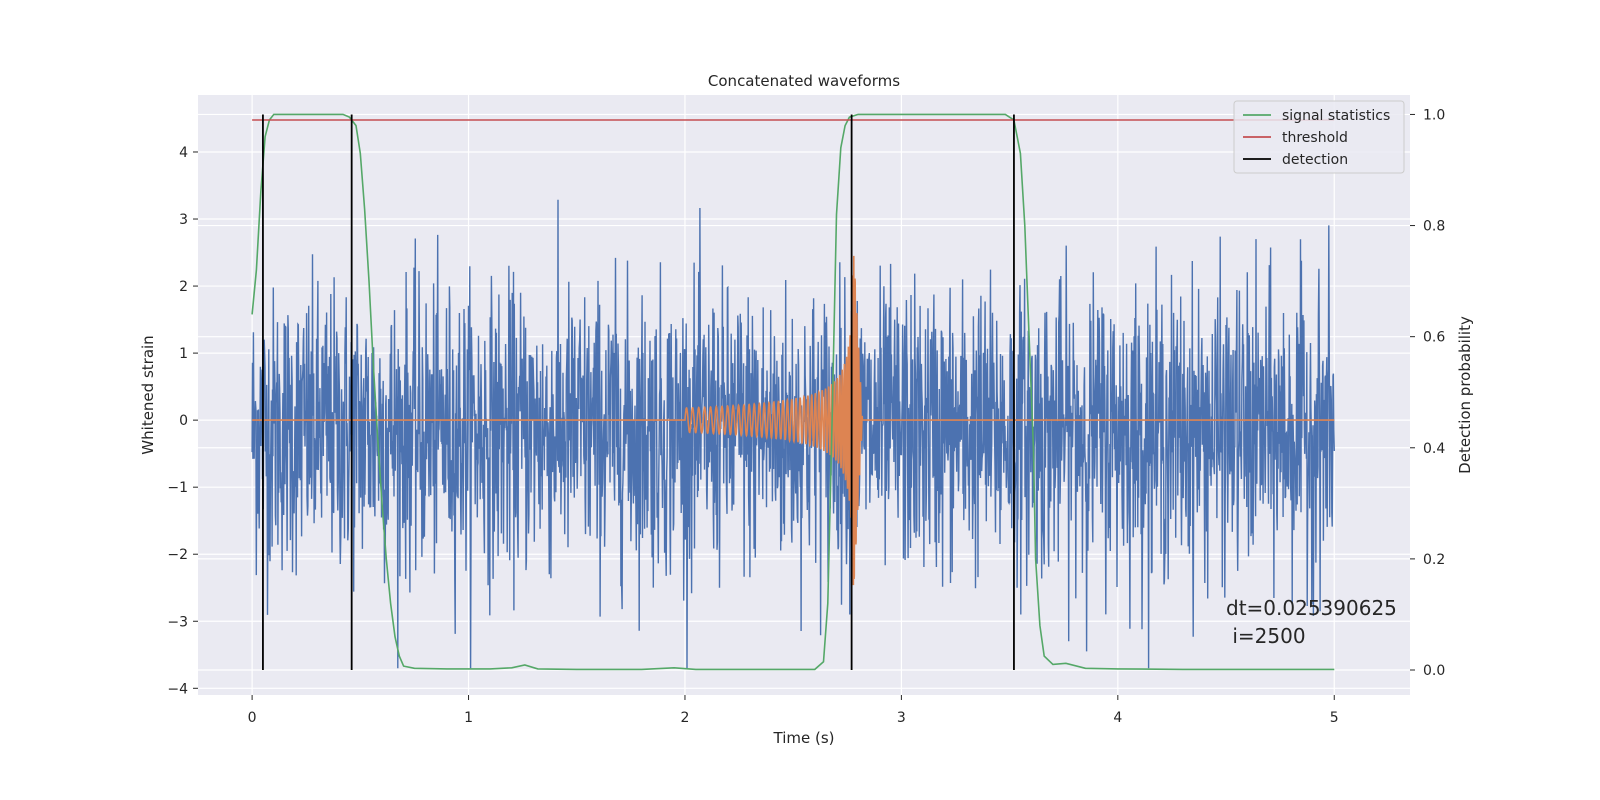  What do you see at coordinates (1336, 116) in the screenshot?
I see `legend-label-0: signal statistics` at bounding box center [1336, 116].